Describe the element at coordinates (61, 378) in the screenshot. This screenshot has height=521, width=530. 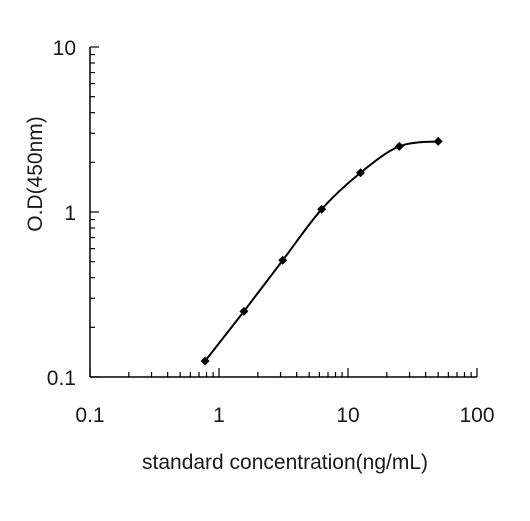
I see `y-tick-label-0.1: 0.1` at that location.